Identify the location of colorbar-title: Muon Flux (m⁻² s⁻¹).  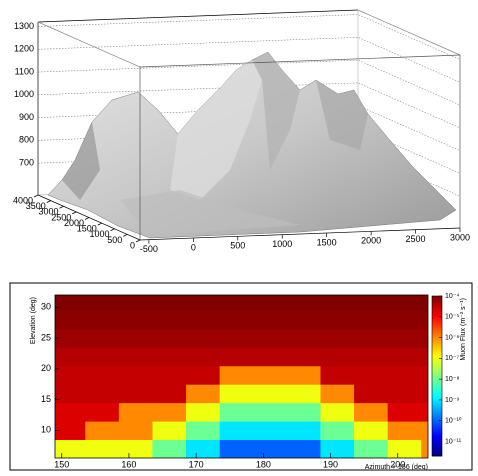
(463, 329).